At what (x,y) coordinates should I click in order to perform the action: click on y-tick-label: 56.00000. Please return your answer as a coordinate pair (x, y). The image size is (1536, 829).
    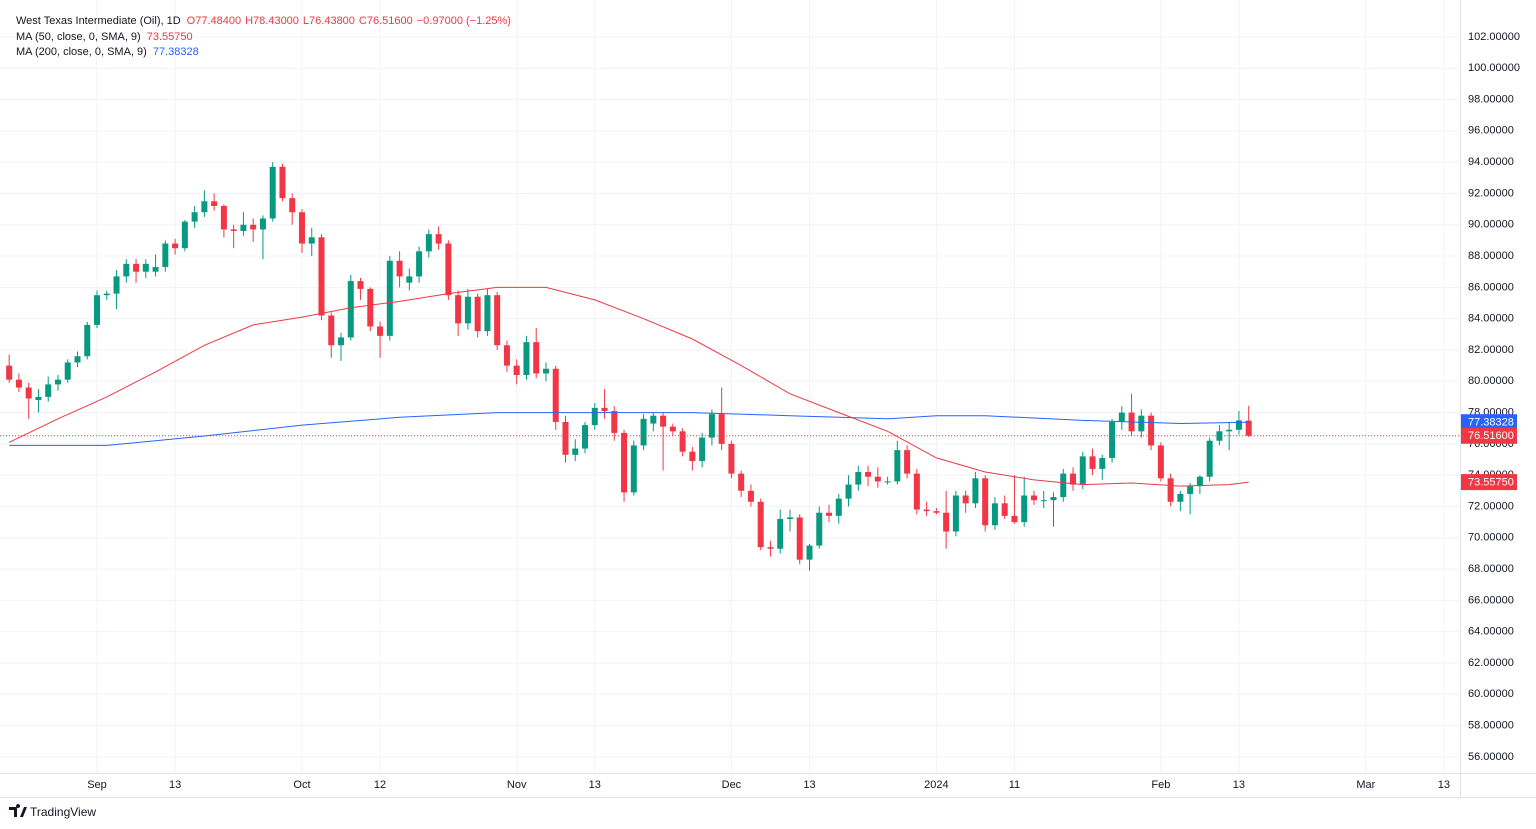
    Looking at the image, I should click on (1491, 757).